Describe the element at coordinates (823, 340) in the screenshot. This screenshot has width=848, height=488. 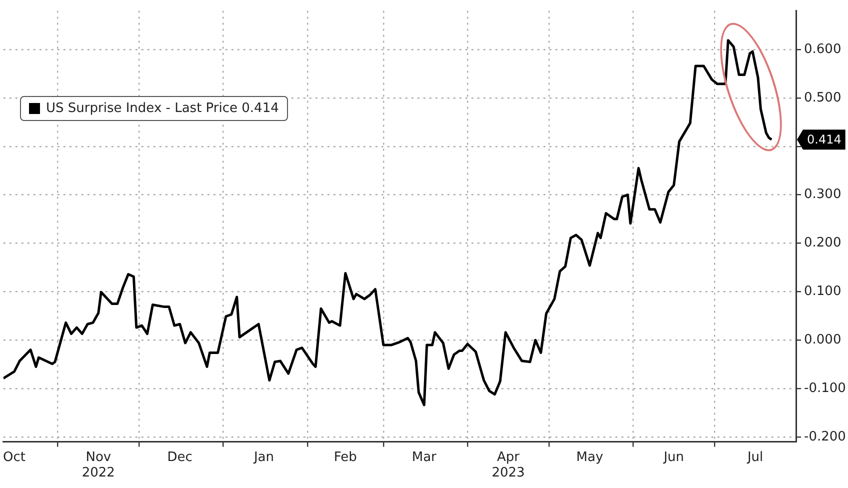
I see `y-tick-label: 0.000` at that location.